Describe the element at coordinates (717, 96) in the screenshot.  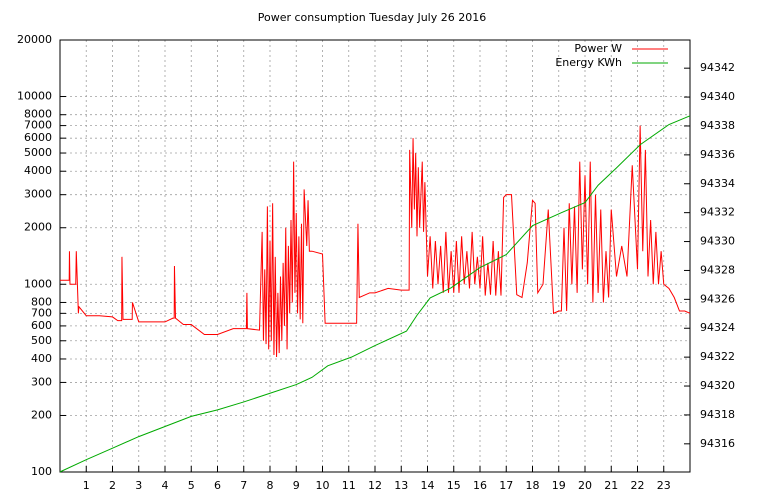
I see `y2-tick-label: 94340` at that location.